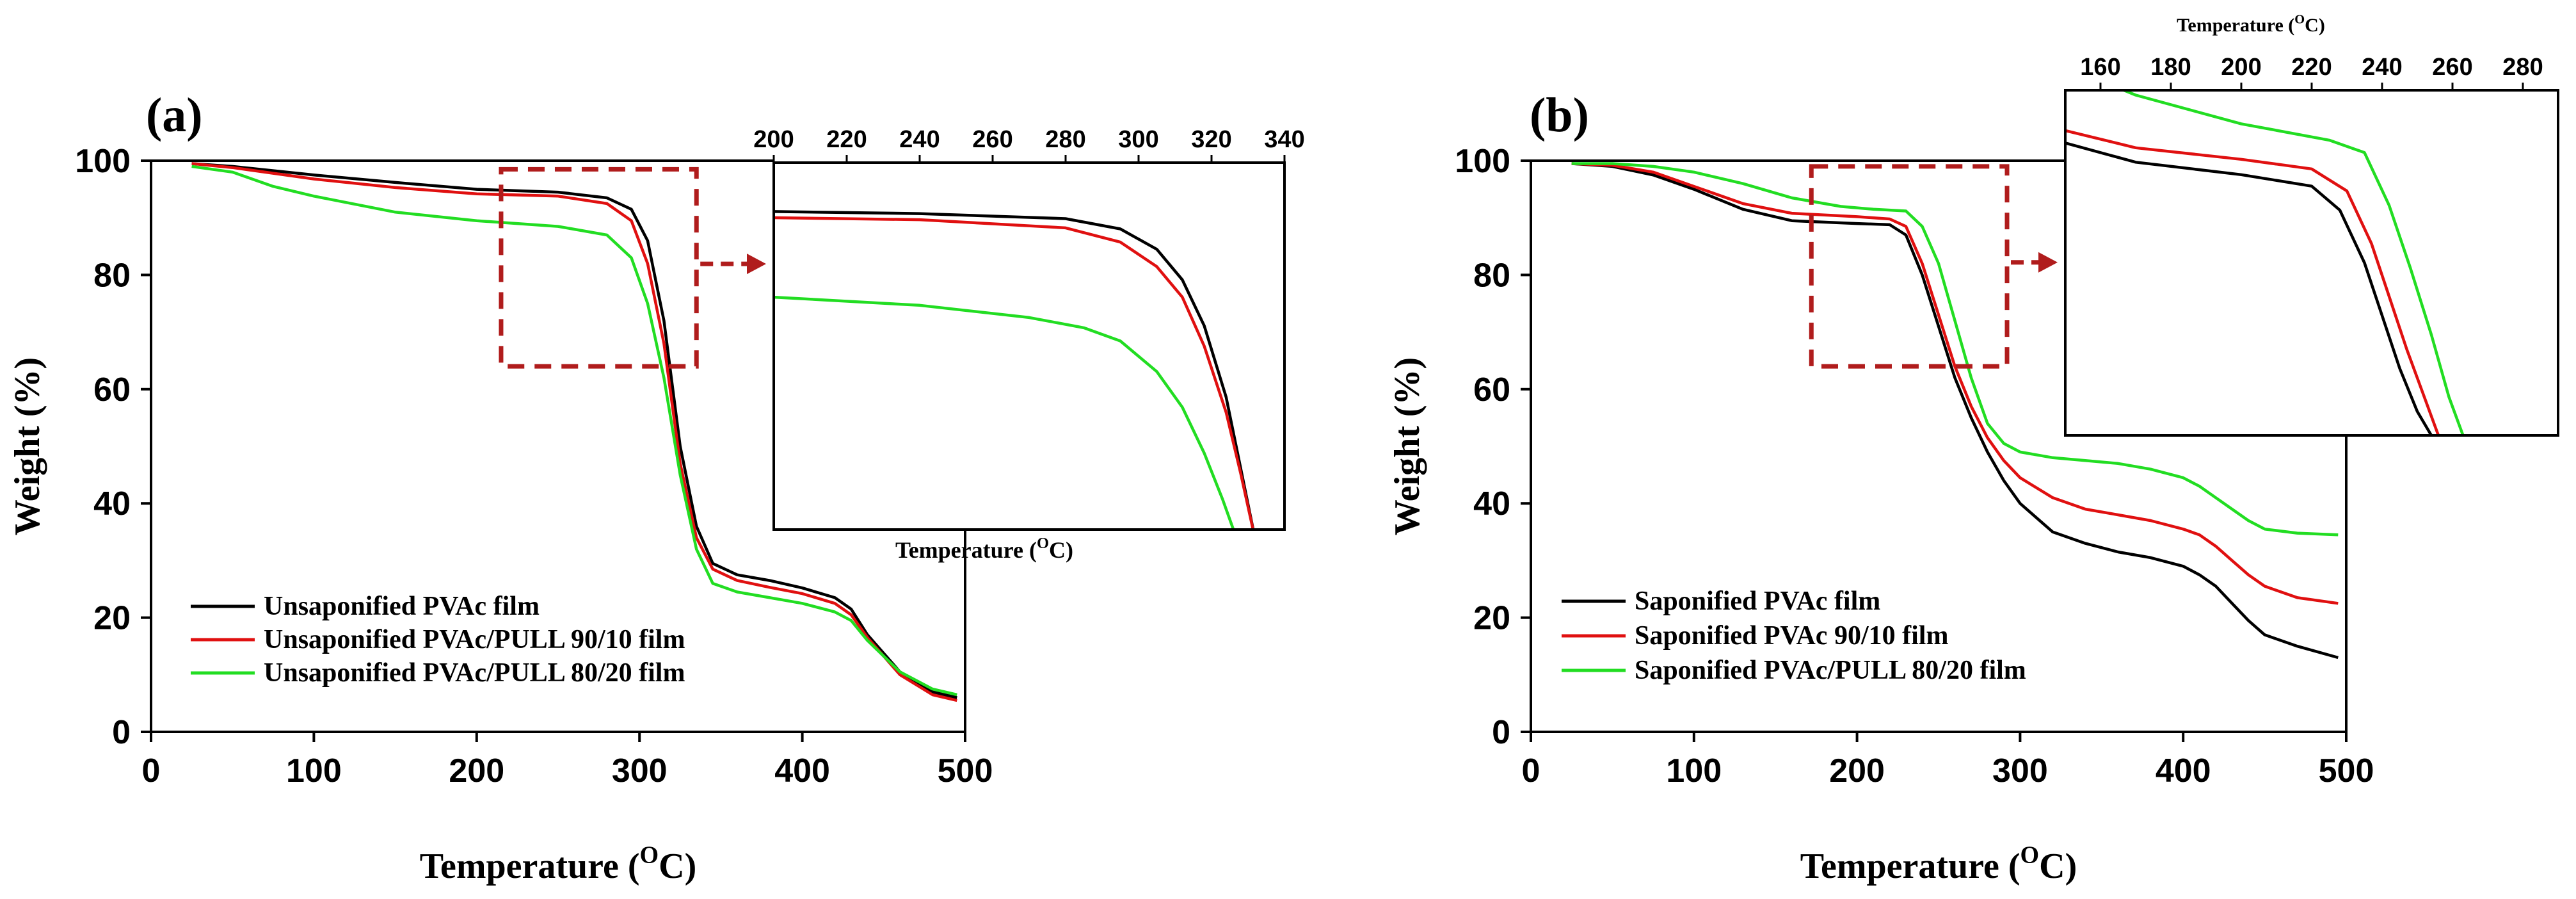  I want to click on legend-label-3: Saponified PVAc/PULL 80/20 film, so click(1830, 670).